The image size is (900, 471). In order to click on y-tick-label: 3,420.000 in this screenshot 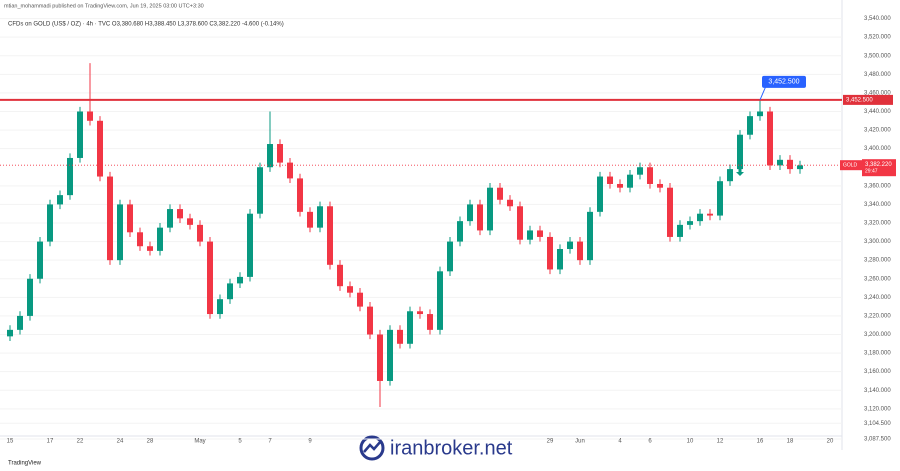, I will do `click(877, 131)`.